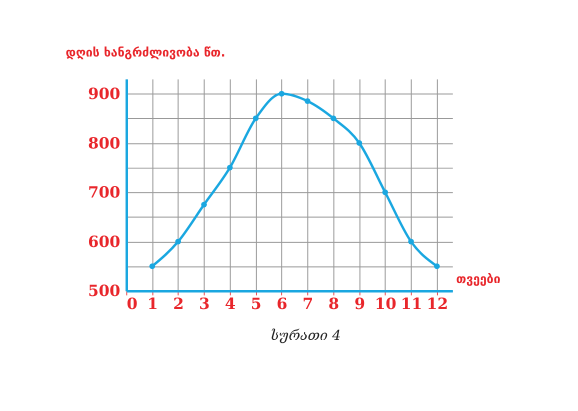 The image size is (578, 411). I want to click on x-tick-label: 2, so click(178, 304).